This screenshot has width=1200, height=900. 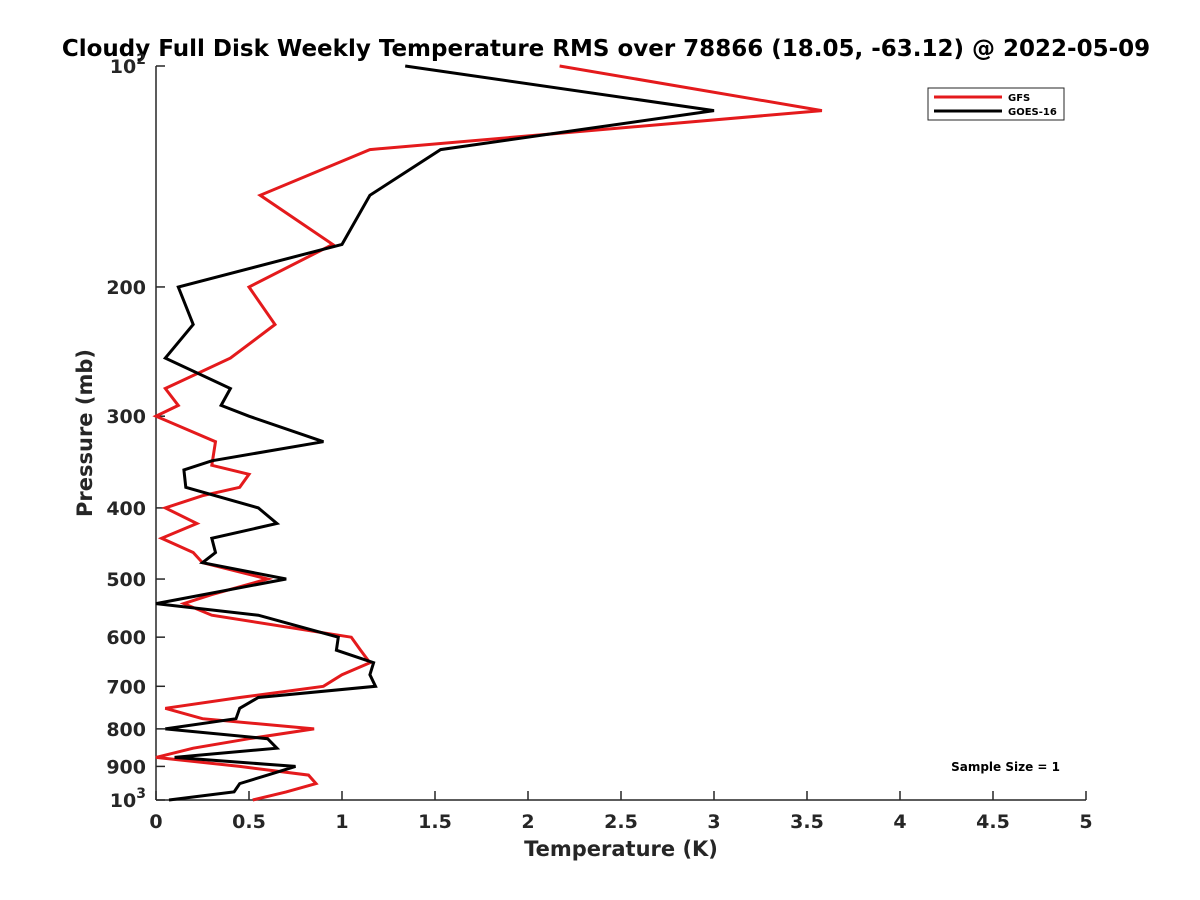 I want to click on legend: GFS GOES-16, so click(x=996, y=104).